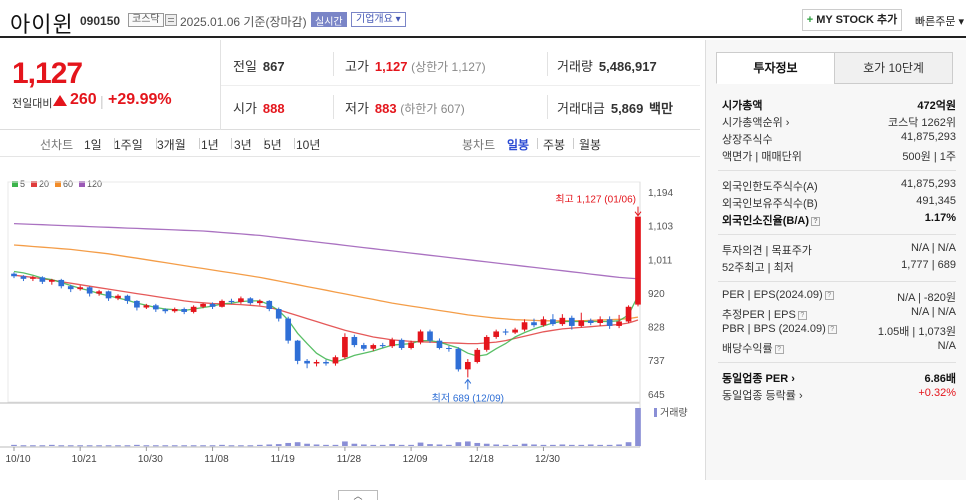 The height and width of the screenshot is (502, 966). Describe the element at coordinates (893, 68) in the screenshot. I see `tab-hoga-10: 호가 10단계` at that location.